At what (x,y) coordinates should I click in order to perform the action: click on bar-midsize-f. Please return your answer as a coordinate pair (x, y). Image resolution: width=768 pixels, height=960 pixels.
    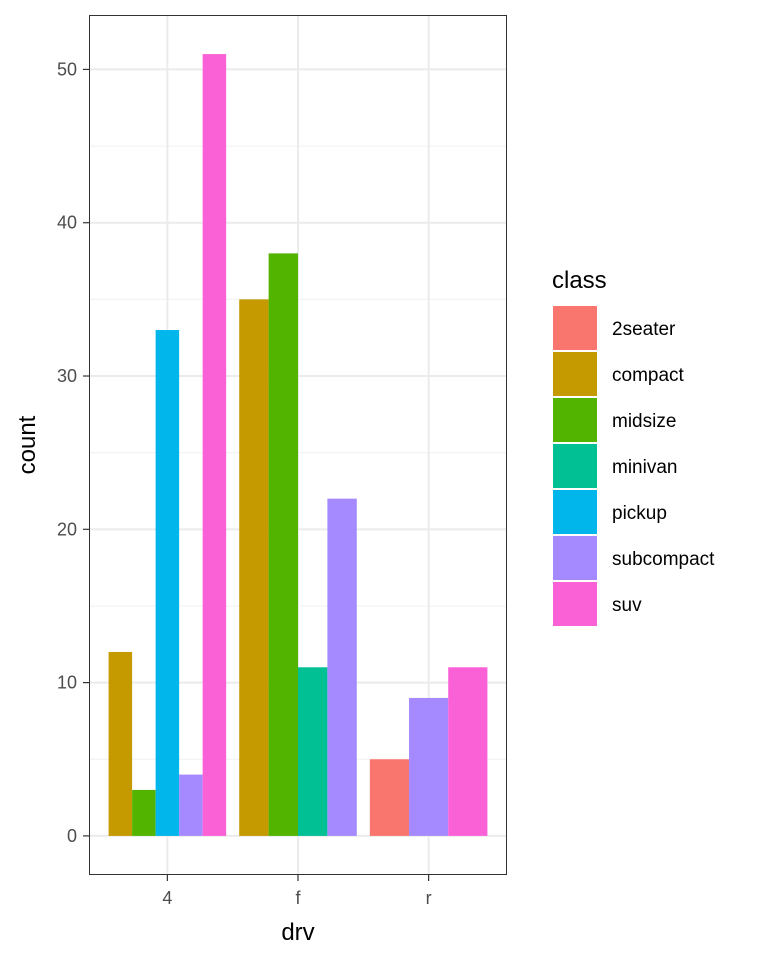
    Looking at the image, I should click on (283, 544).